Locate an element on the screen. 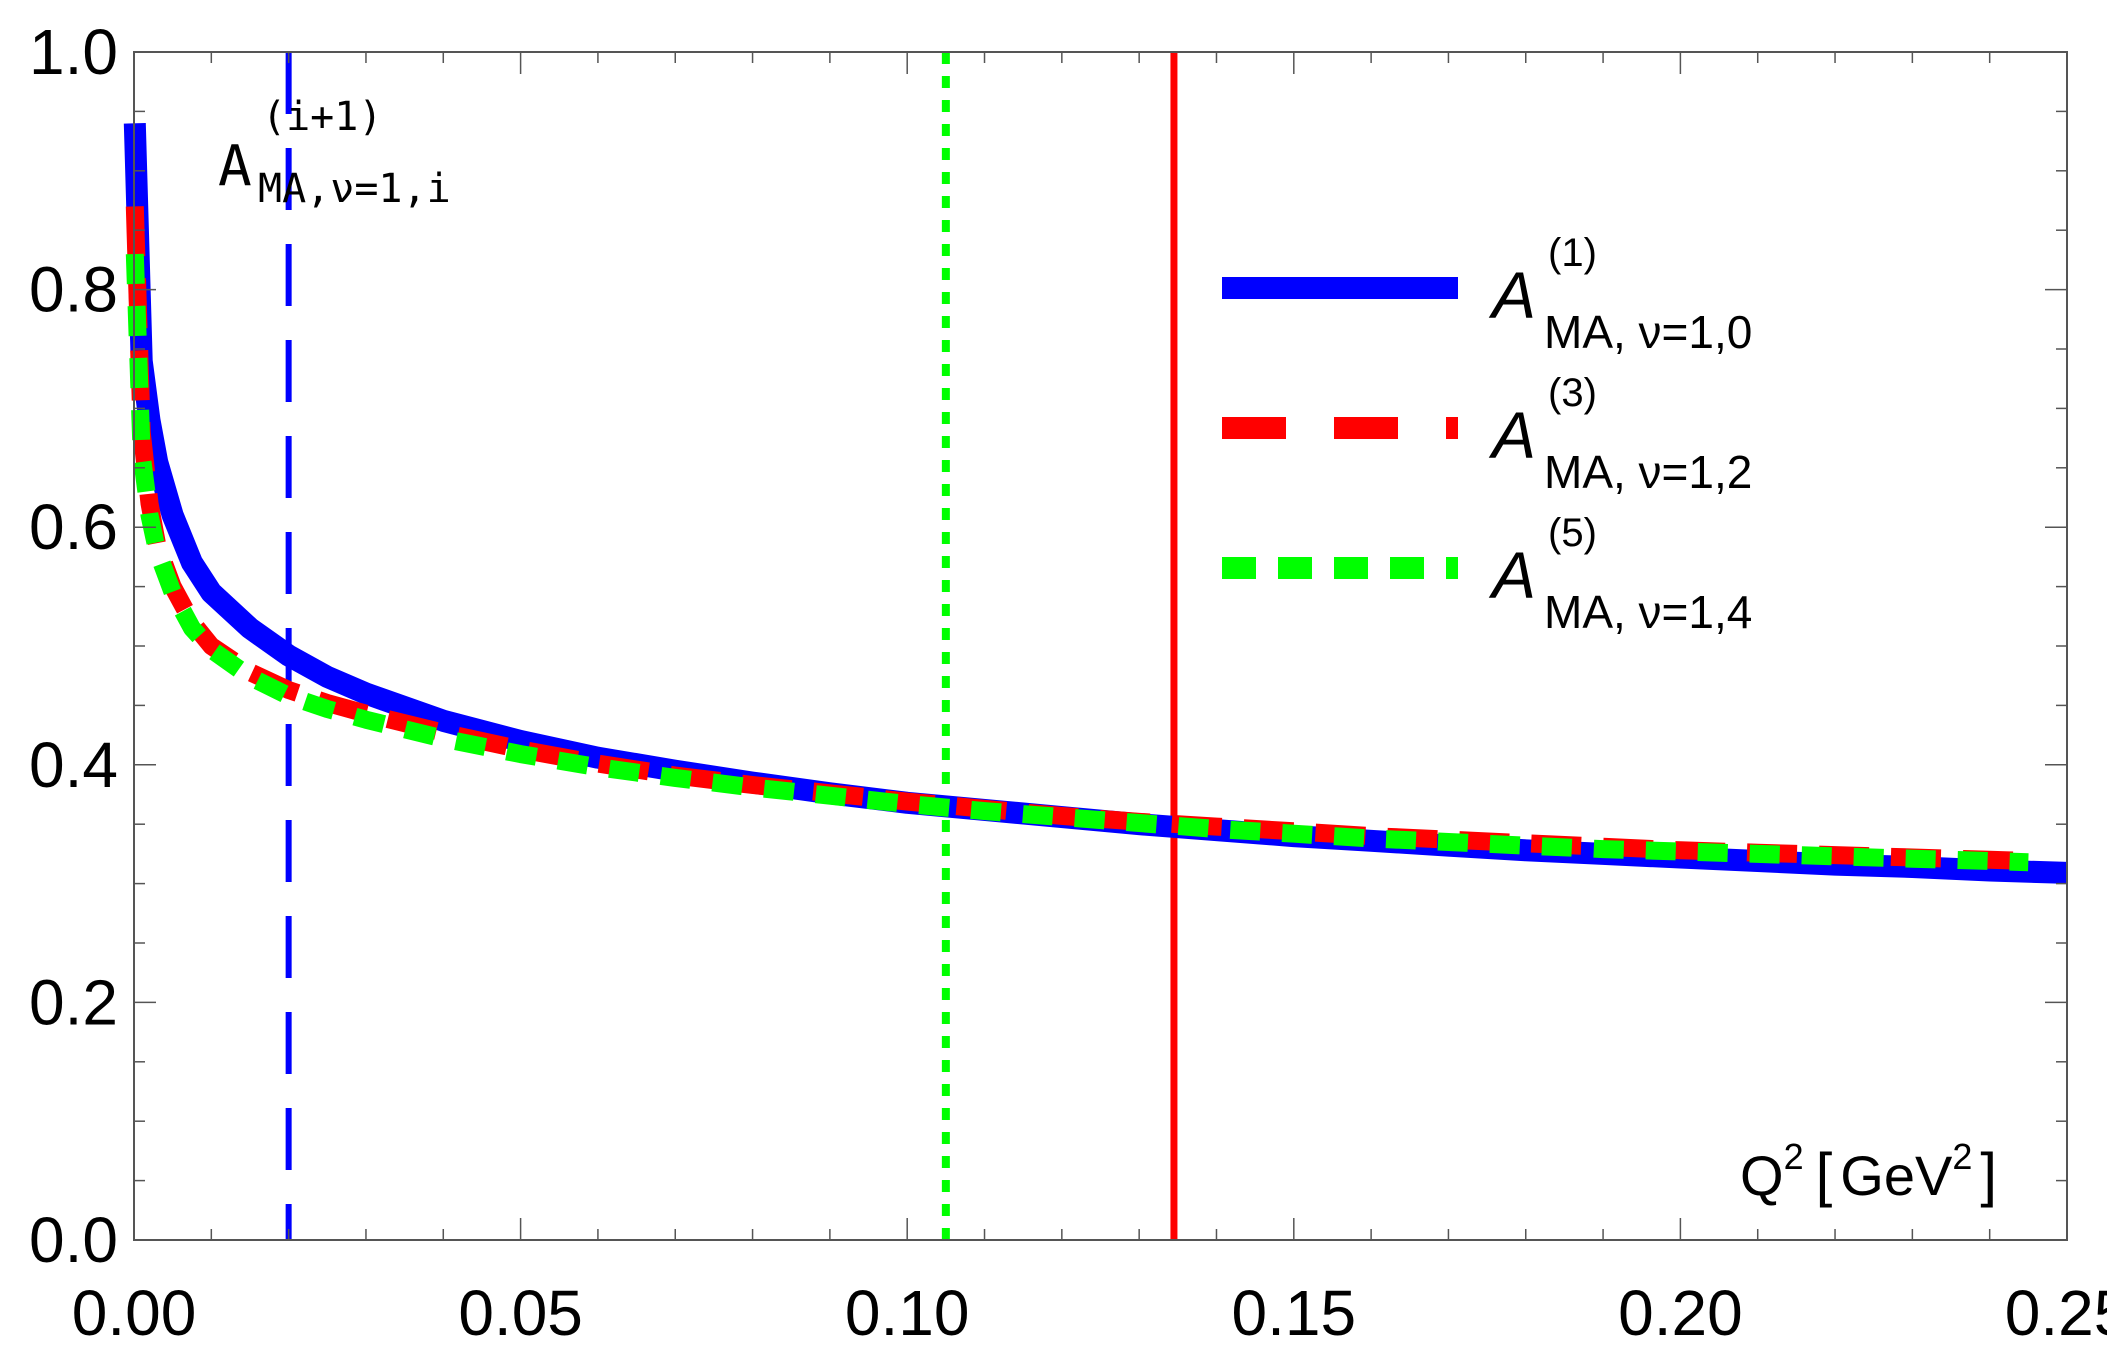 The width and height of the screenshot is (2107, 1363). legend-label-subscript: MA, ν=1,0 is located at coordinates (1648, 332).